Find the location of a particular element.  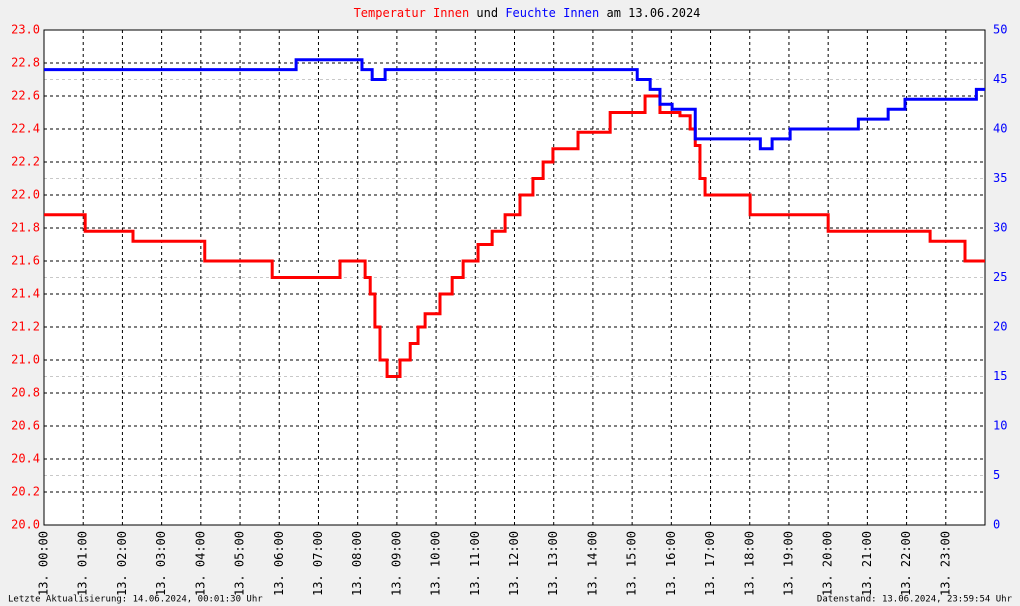

y2-tick-label: 0 is located at coordinates (996, 525).